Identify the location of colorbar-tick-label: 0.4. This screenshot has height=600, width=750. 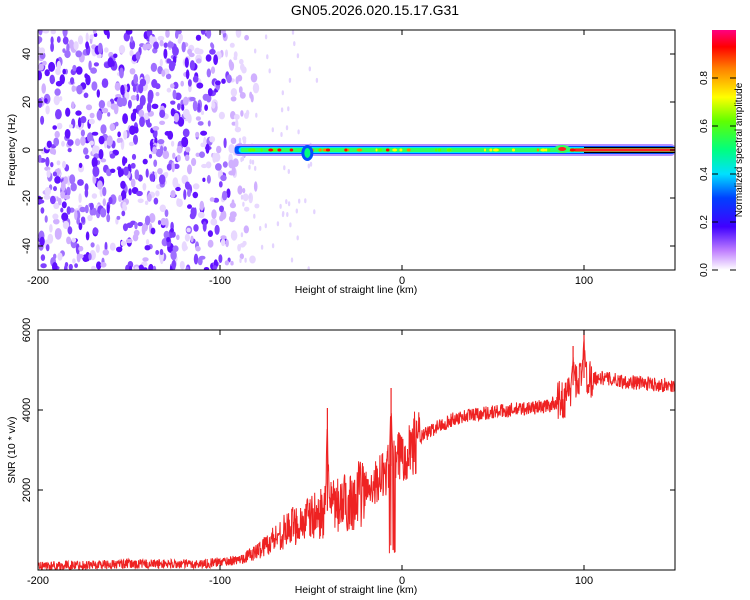
(704, 174).